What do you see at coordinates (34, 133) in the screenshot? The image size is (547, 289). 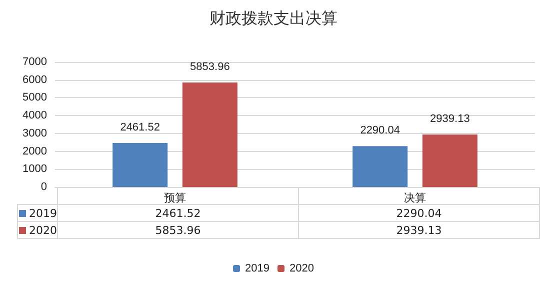 I see `y-tick-label: 3000` at bounding box center [34, 133].